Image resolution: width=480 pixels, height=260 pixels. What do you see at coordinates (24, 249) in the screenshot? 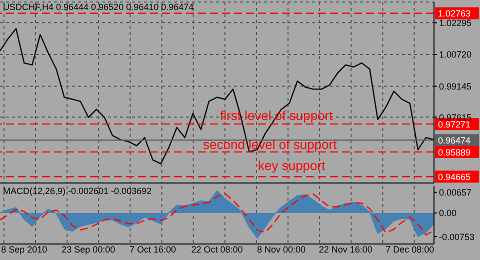
I see `x-tick-label: 8 Sep 2010` at bounding box center [24, 249].